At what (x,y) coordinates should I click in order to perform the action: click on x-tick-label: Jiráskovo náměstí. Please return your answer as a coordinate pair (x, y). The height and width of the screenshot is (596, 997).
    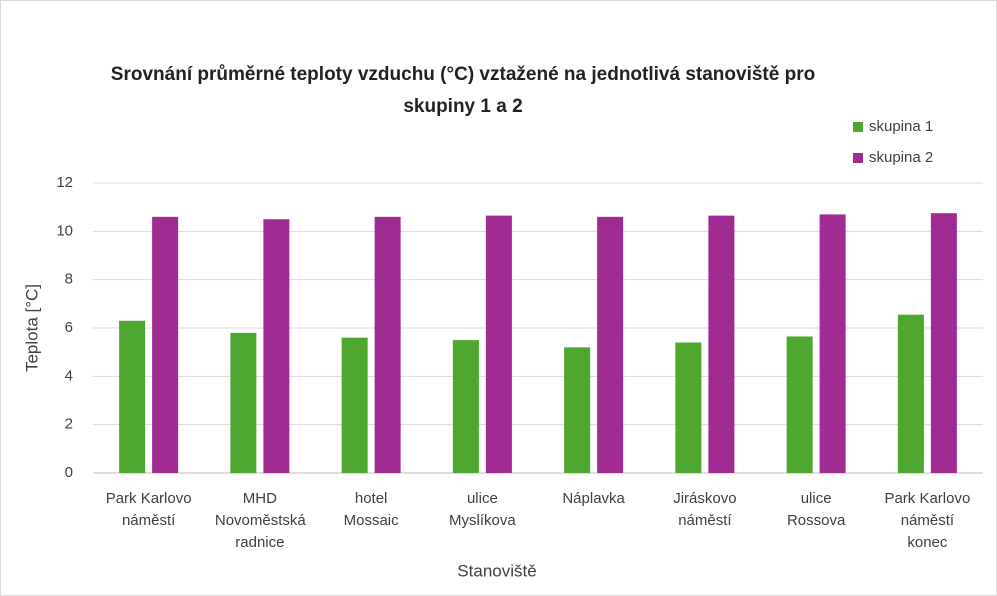
    Looking at the image, I should click on (705, 509).